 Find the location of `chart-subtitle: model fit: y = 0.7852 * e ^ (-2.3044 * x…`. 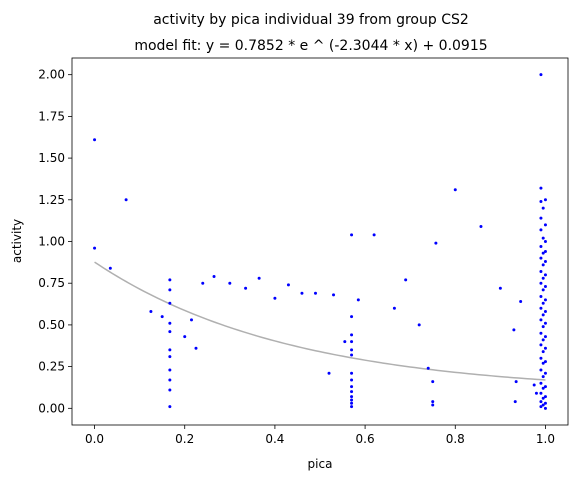

chart-subtitle: model fit: y = 0.7852 * e ^ (-2.3044 * x… is located at coordinates (310, 46).